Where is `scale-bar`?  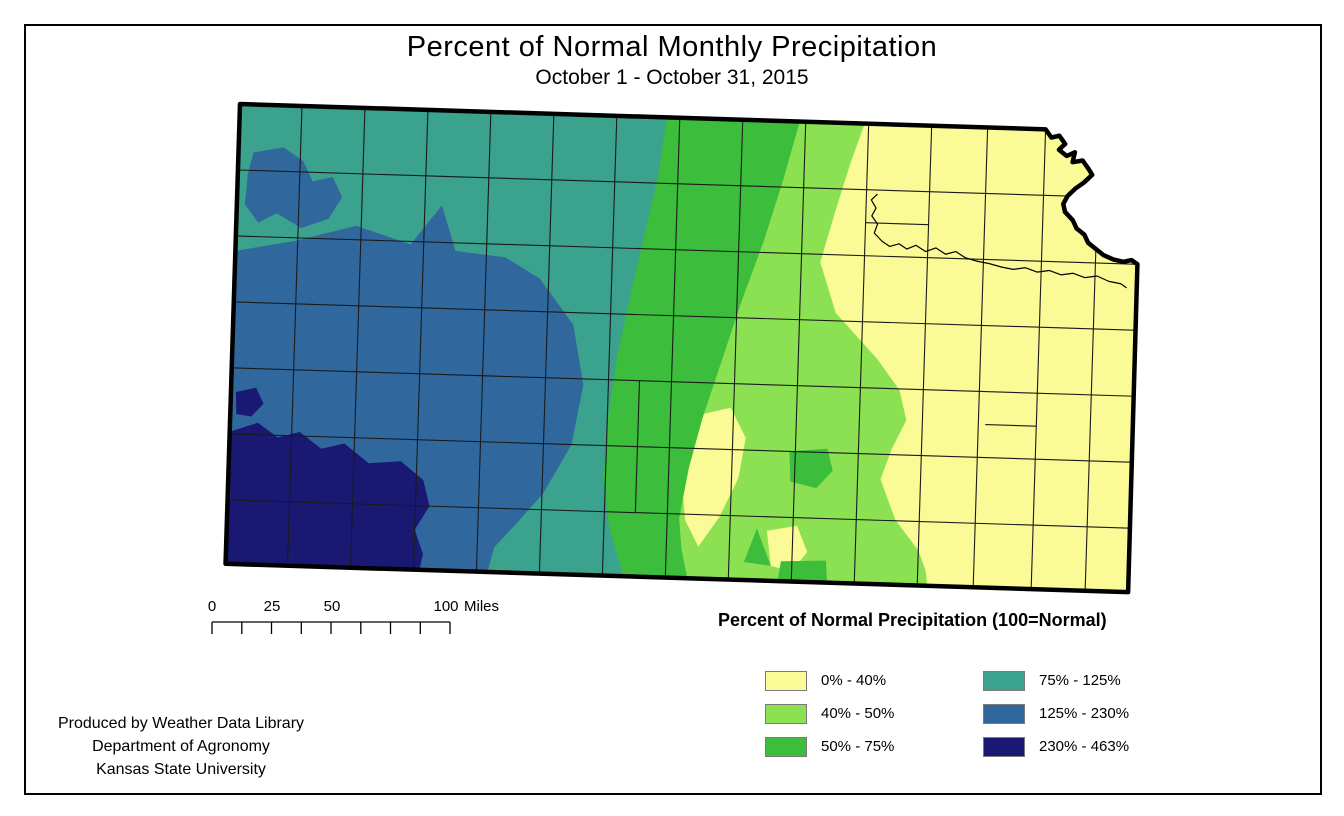
scale-bar is located at coordinates (331, 627).